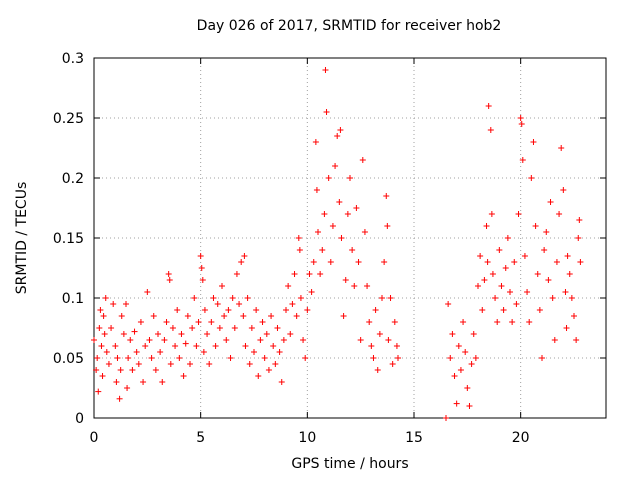 This screenshot has width=640, height=480. I want to click on y-tick-label: 0.3, so click(73, 59).